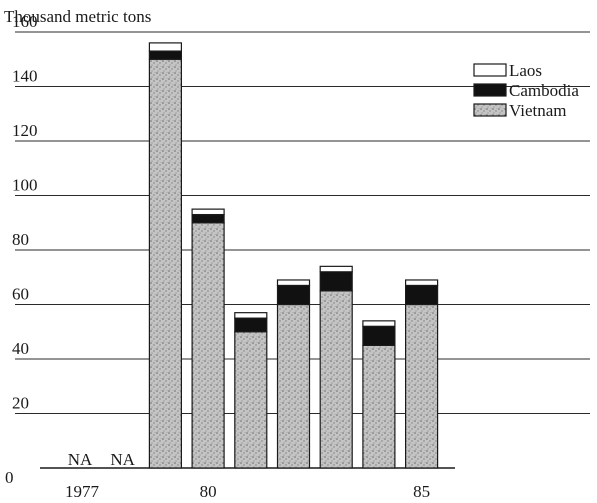 Image resolution: width=597 pixels, height=503 pixels. What do you see at coordinates (208, 491) in the screenshot?
I see `x-tick-label: 80` at bounding box center [208, 491].